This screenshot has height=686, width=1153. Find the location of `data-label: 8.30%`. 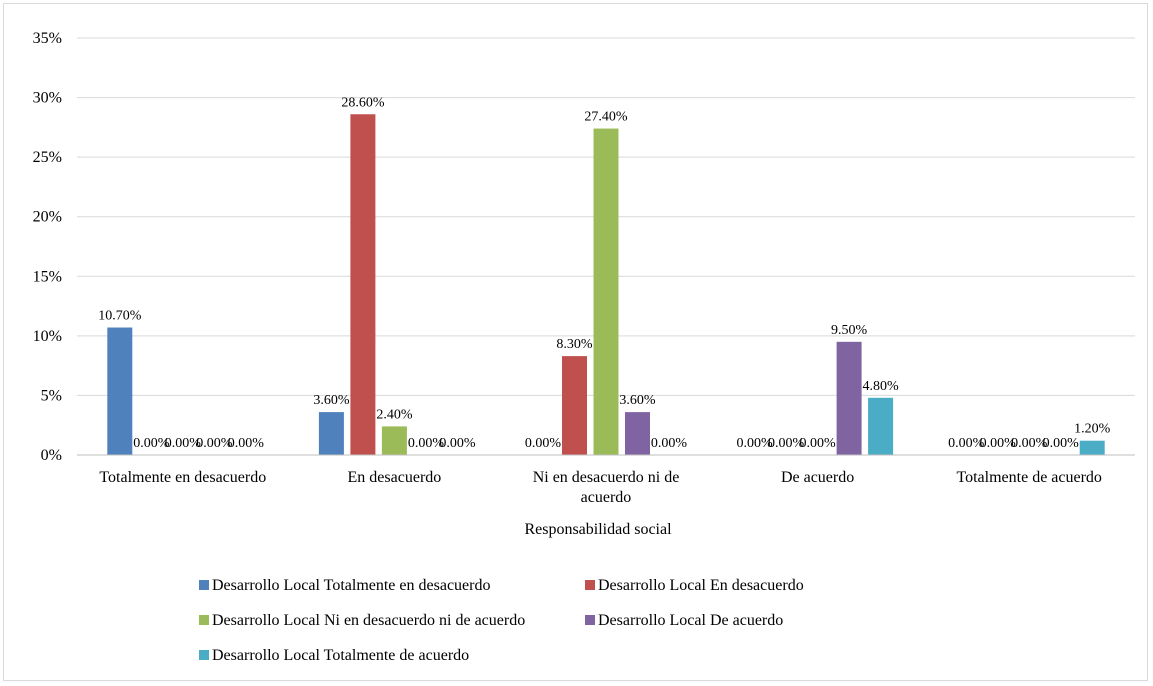

data-label: 8.30% is located at coordinates (574, 344).